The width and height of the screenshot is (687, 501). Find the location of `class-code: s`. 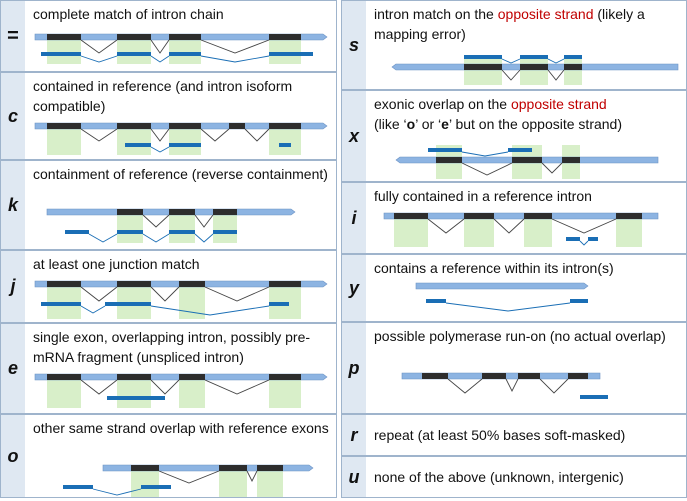

class-code: s is located at coordinates (354, 45).